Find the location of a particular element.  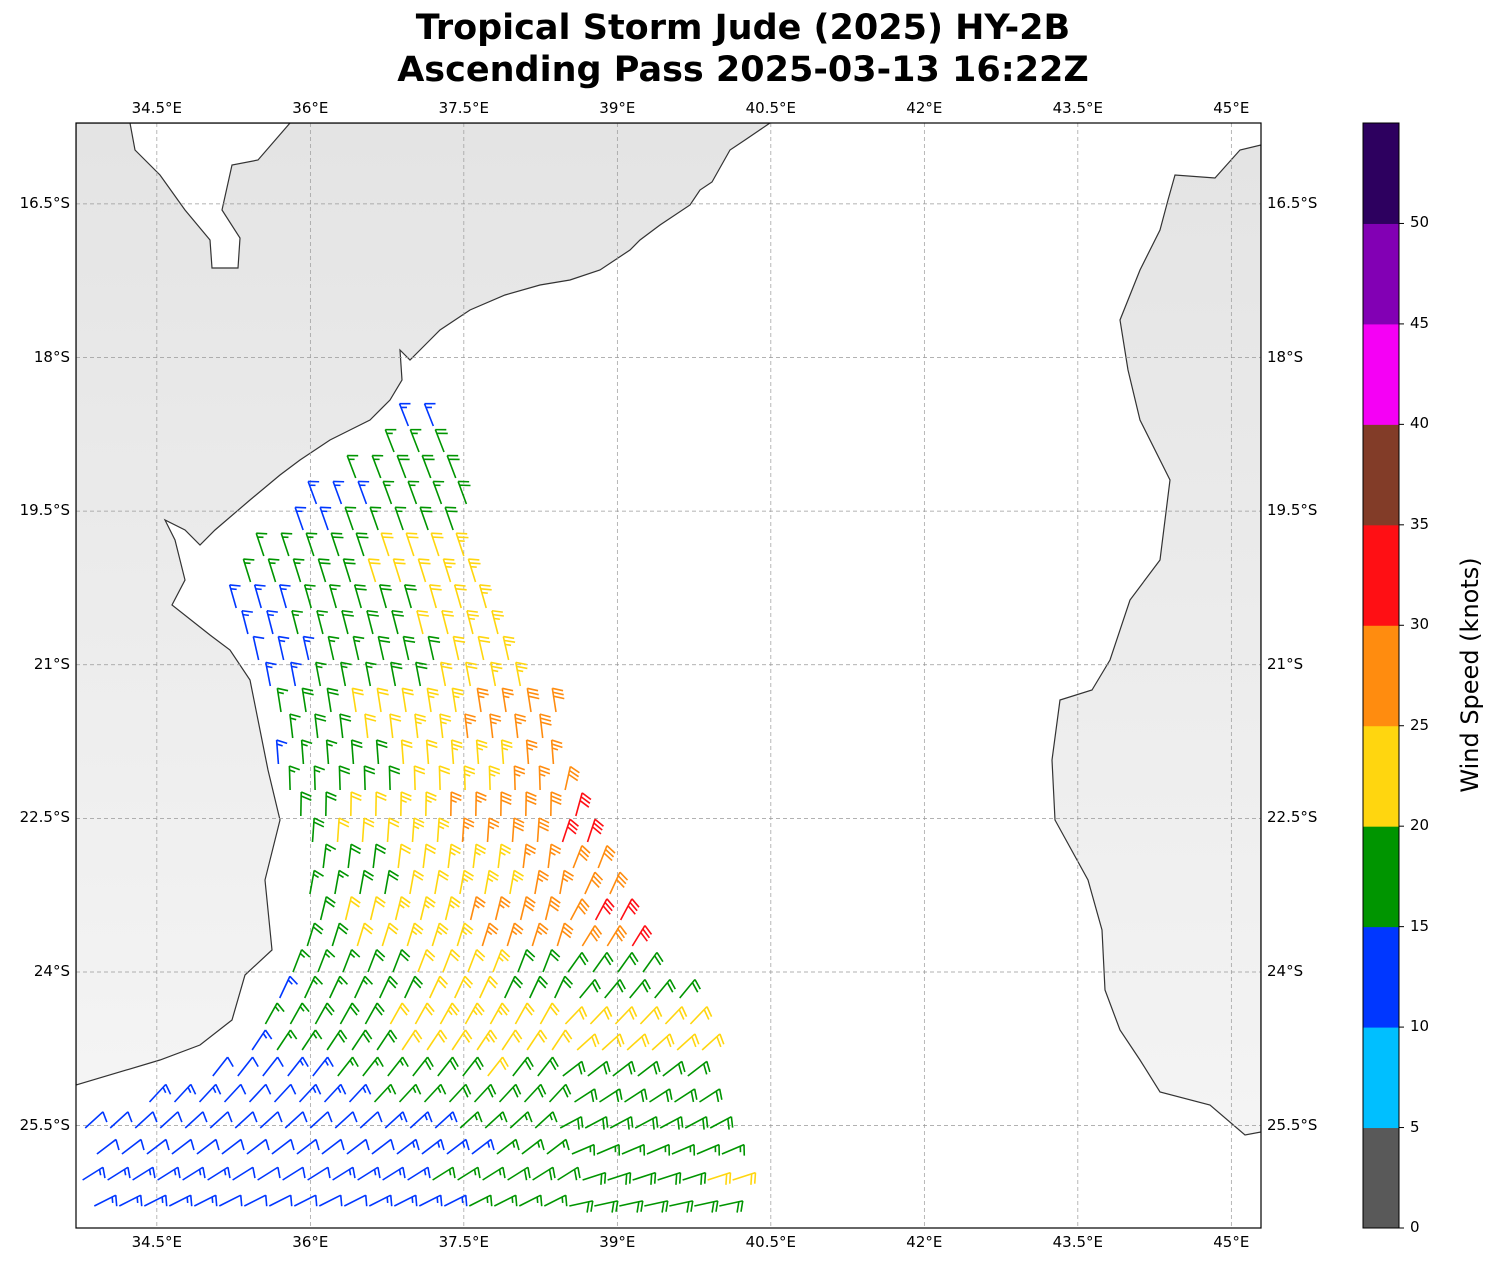

lon-tick-bottom: 40.5°E is located at coordinates (771, 1242).